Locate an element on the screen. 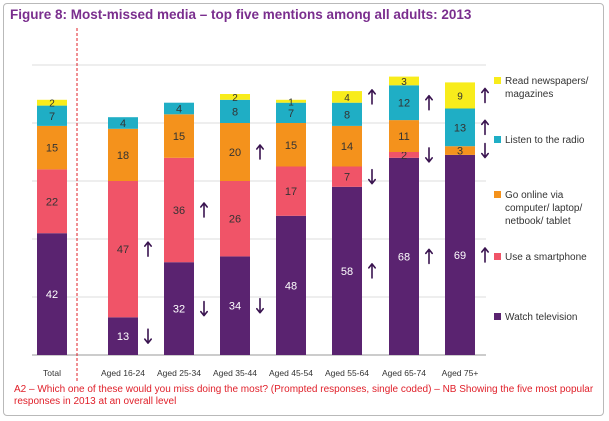  data-label-watch-television-aged-16-24: 13 is located at coordinates (123, 337).